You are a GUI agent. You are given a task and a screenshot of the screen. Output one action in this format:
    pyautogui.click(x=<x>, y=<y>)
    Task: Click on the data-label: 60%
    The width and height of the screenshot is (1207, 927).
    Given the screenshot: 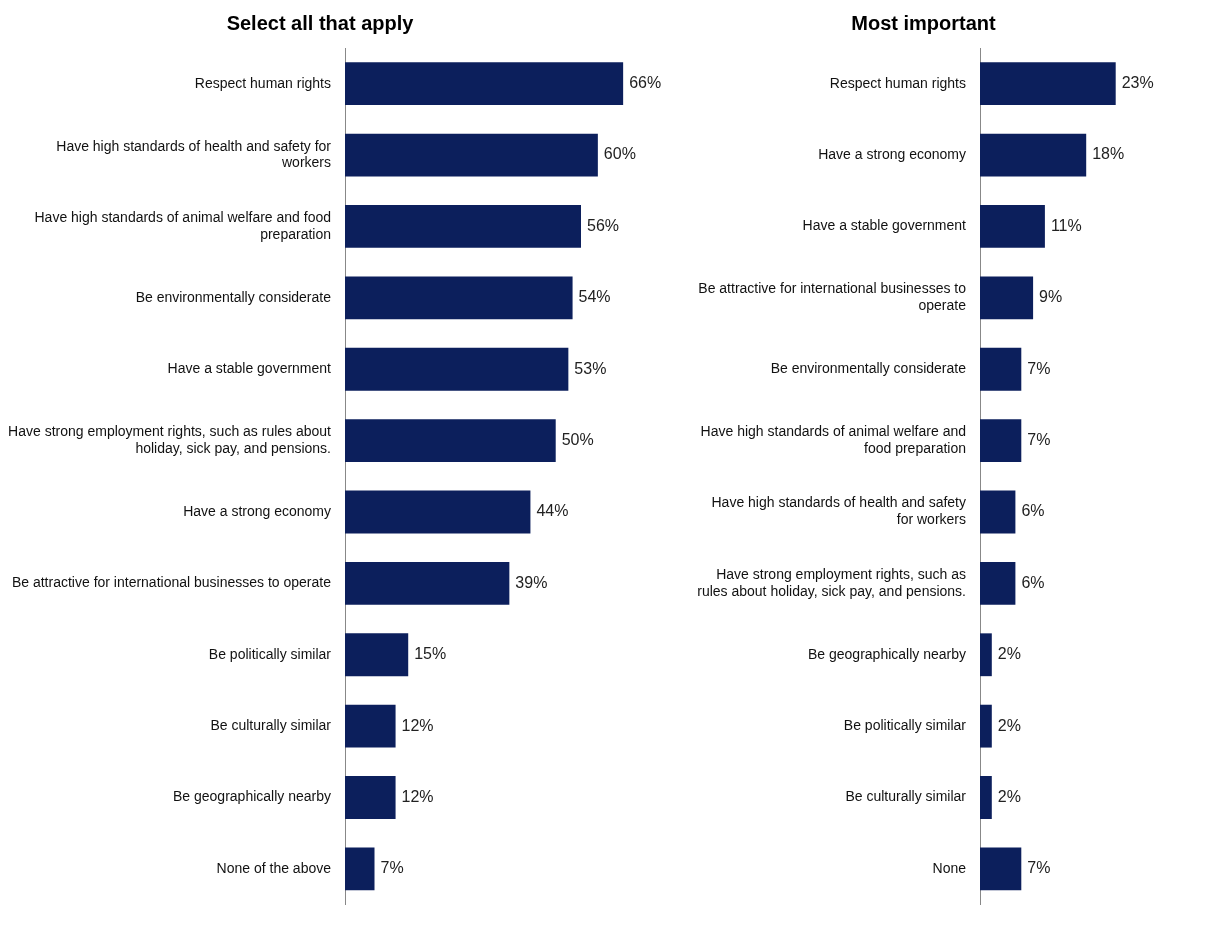 What is the action you would take?
    pyautogui.click(x=619, y=154)
    